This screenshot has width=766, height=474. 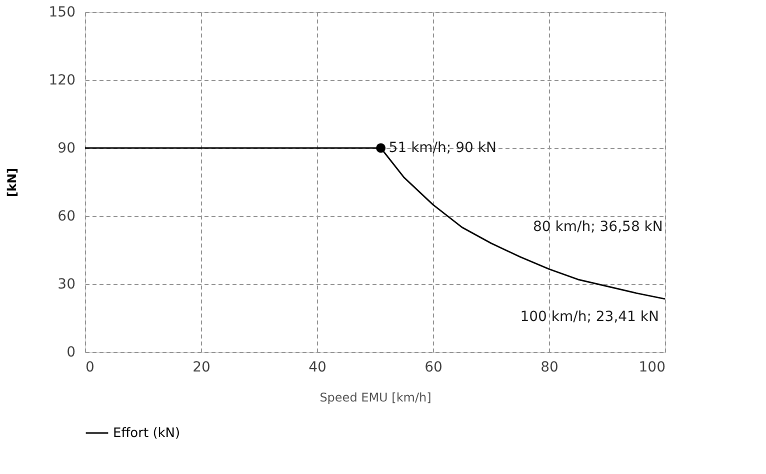 I want to click on x-tick-label: 0, so click(x=90, y=368).